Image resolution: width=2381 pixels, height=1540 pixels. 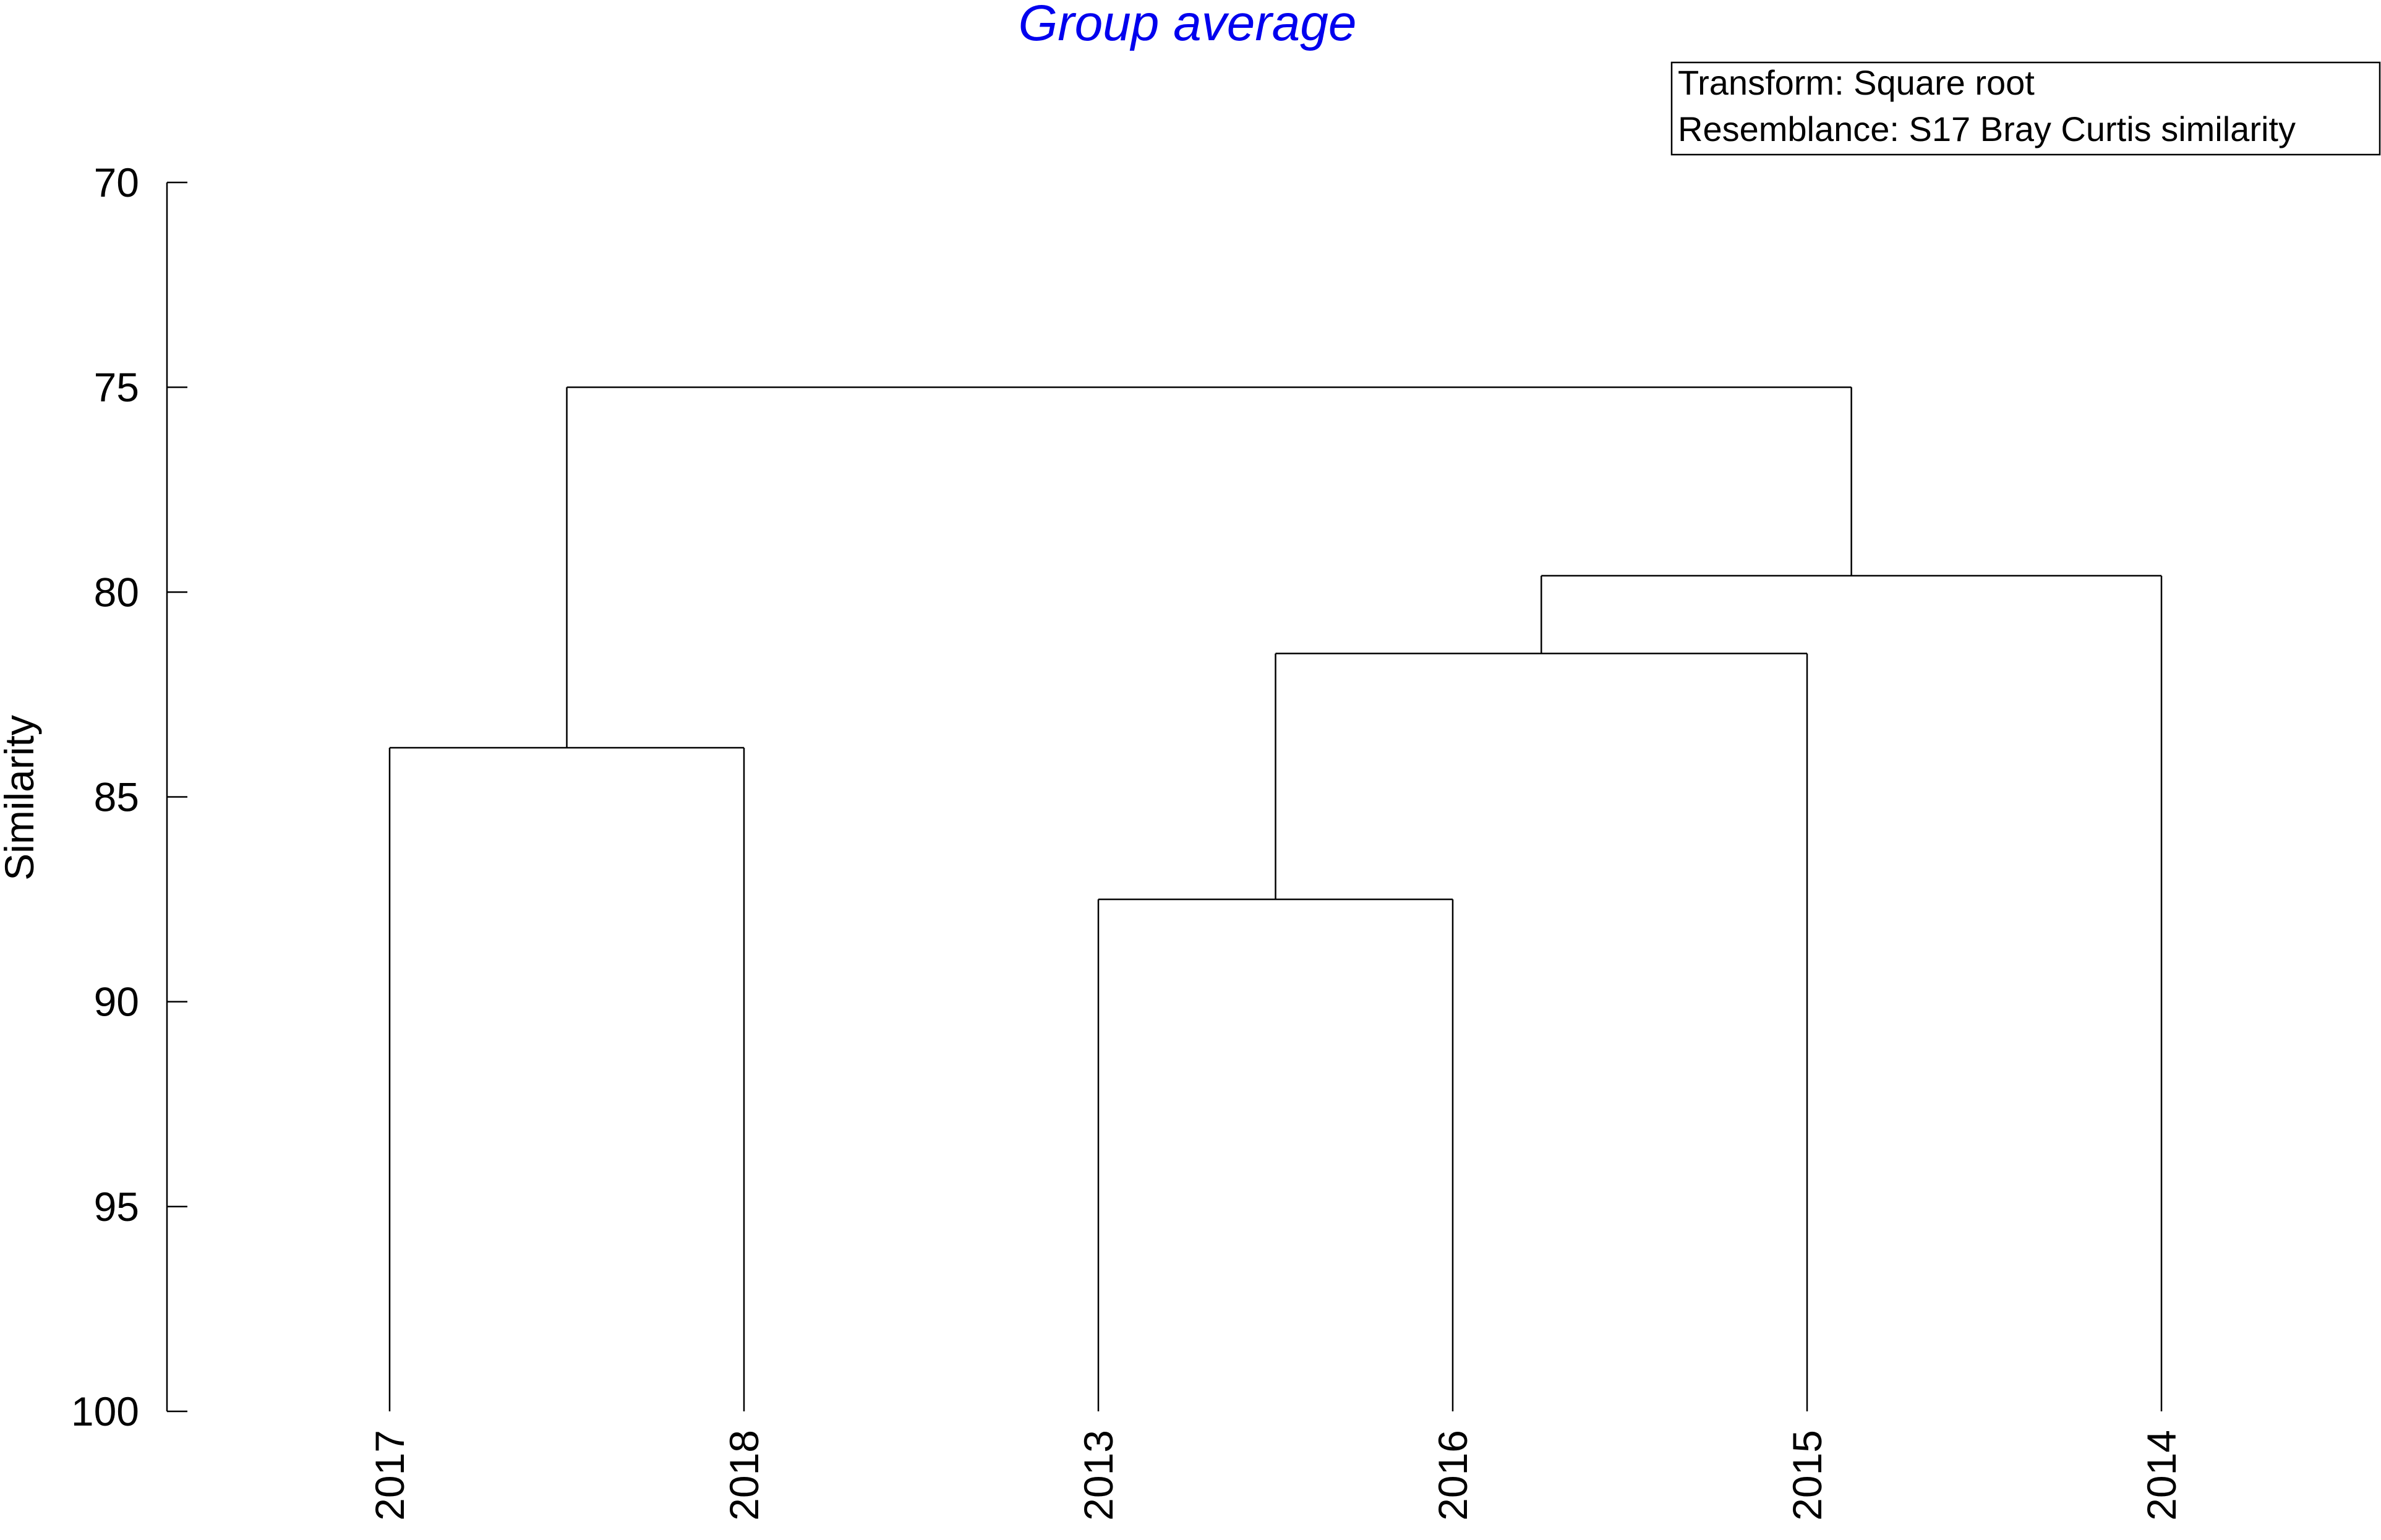 What do you see at coordinates (1098, 1475) in the screenshot?
I see `leaf-label-2013: 2013` at bounding box center [1098, 1475].